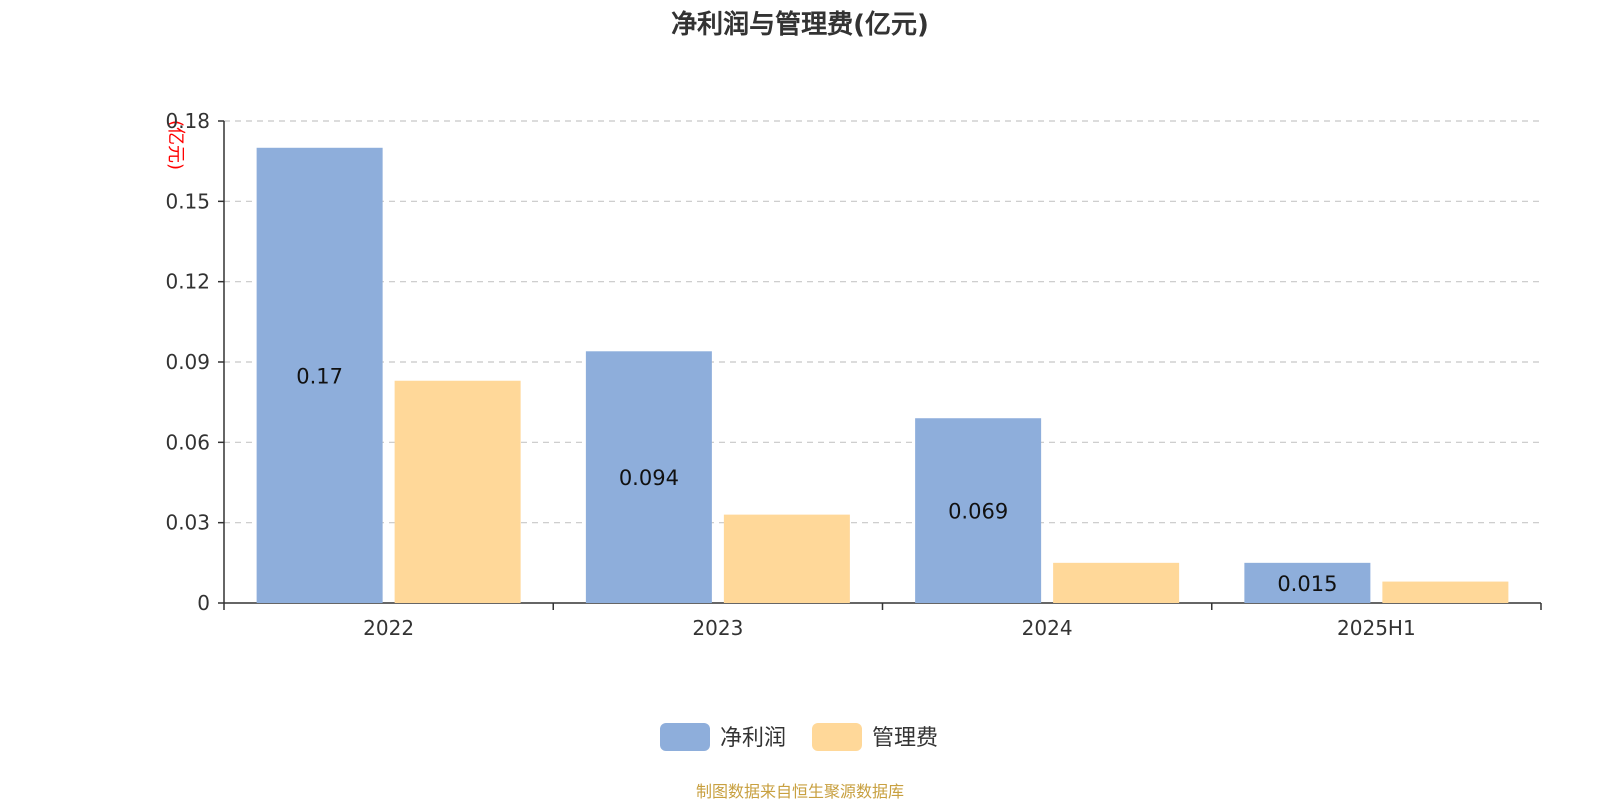 The width and height of the screenshot is (1600, 802). What do you see at coordinates (1376, 628) in the screenshot?
I see `x-tick-label: 2025H1` at bounding box center [1376, 628].